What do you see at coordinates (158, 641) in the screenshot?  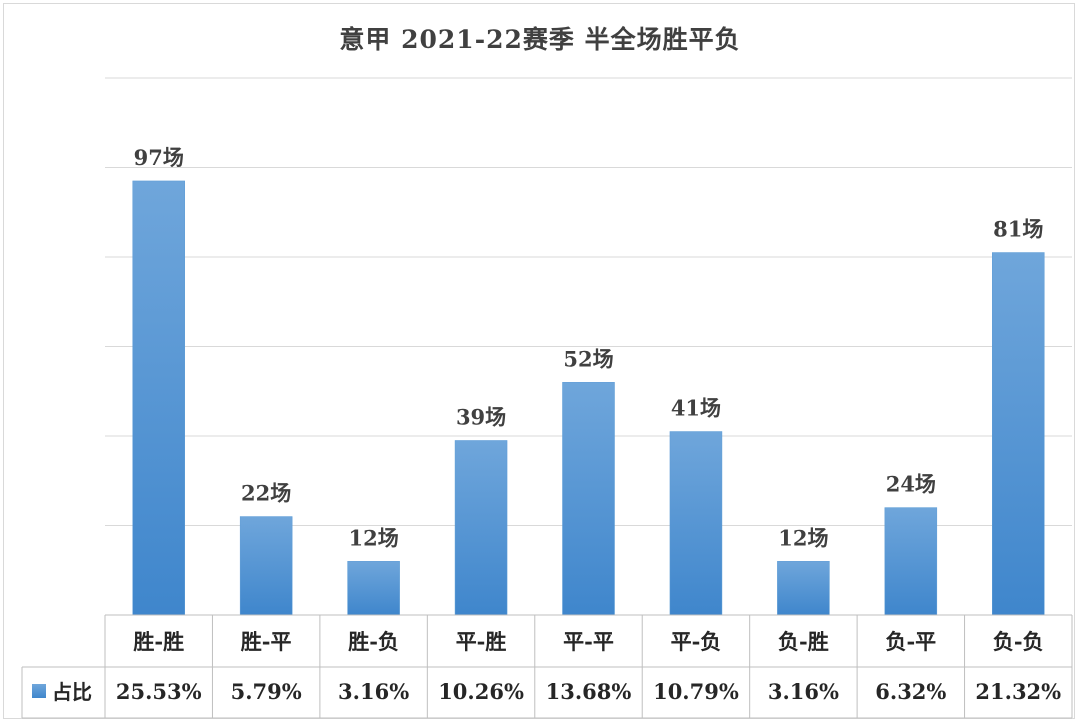 I see `category-label: 胜-胜` at bounding box center [158, 641].